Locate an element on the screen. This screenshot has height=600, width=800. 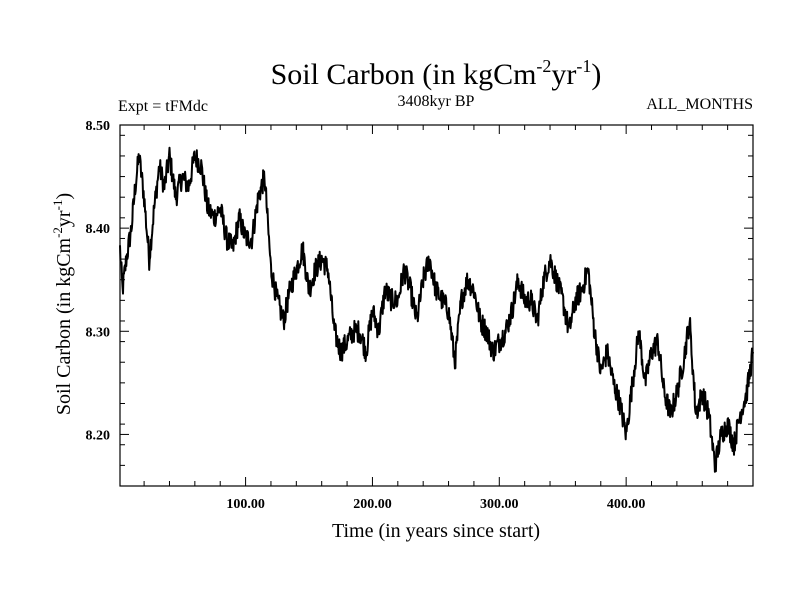
y-axis-label: Soil Carbon (in kgCm-2yr-1) is located at coordinates (62, 304).